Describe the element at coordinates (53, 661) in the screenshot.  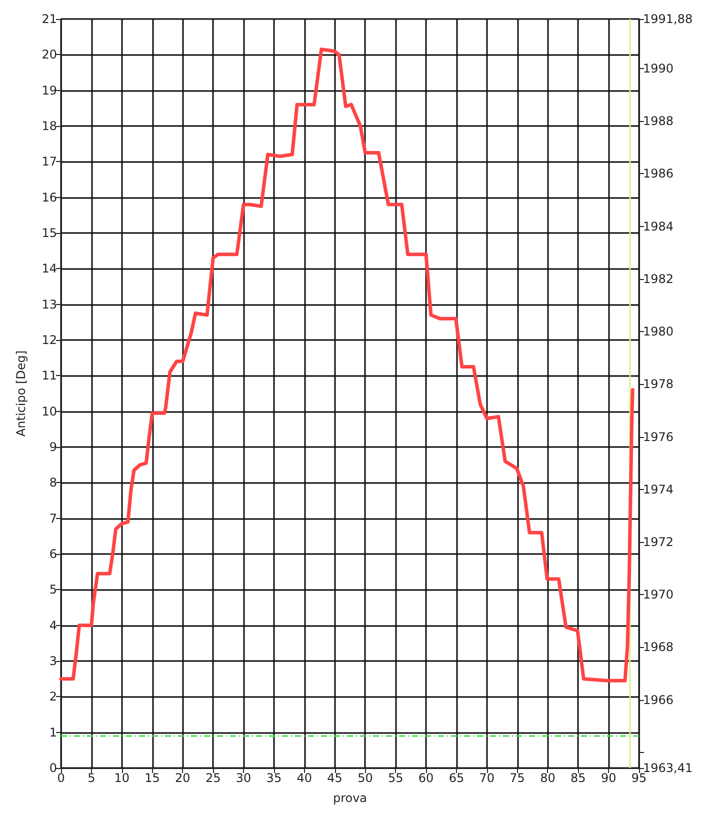
I see `y-tick-label: 3` at that location.